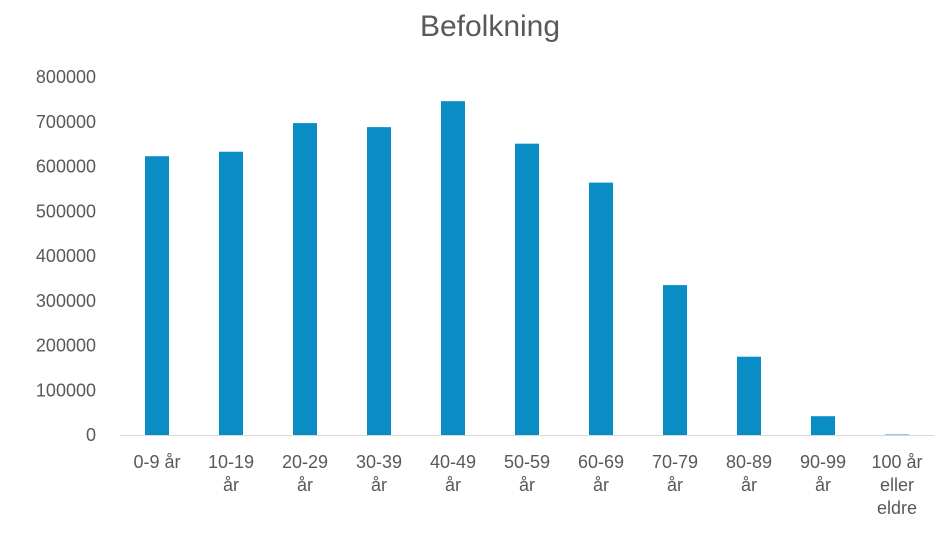  What do you see at coordinates (66, 77) in the screenshot?
I see `y-tick-label: 800000` at bounding box center [66, 77].